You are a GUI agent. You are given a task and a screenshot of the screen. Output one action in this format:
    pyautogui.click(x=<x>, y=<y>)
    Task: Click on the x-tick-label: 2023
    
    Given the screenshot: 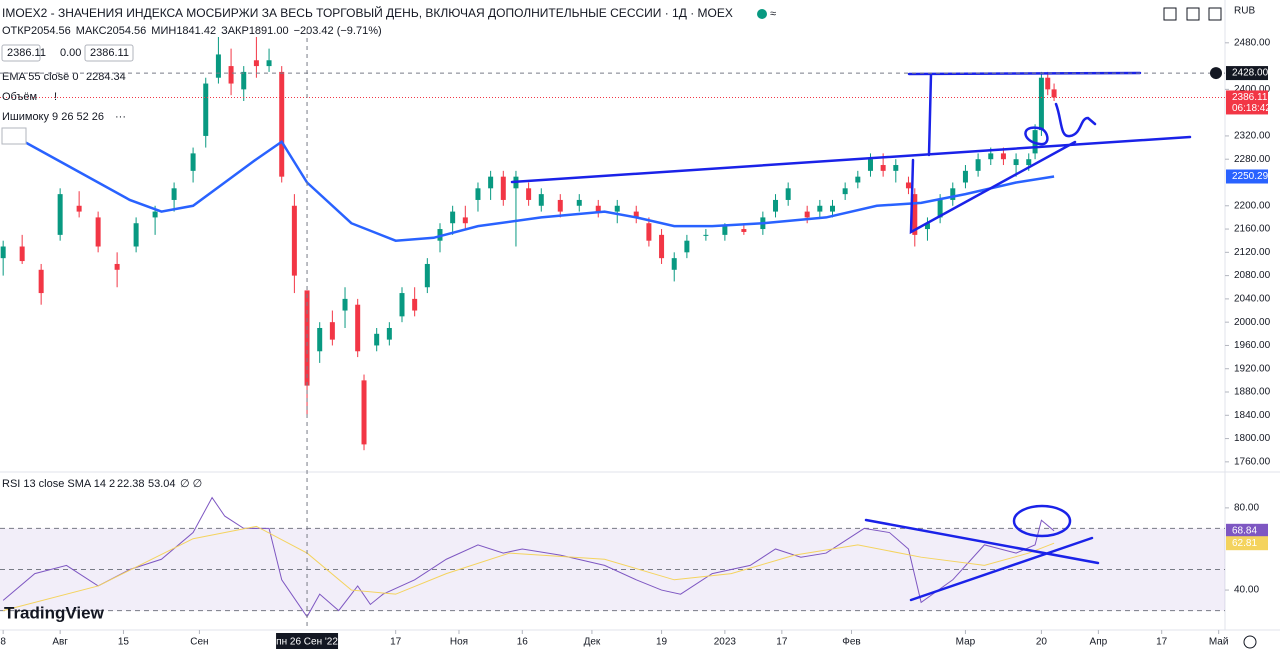 What is the action you would take?
    pyautogui.click(x=725, y=642)
    